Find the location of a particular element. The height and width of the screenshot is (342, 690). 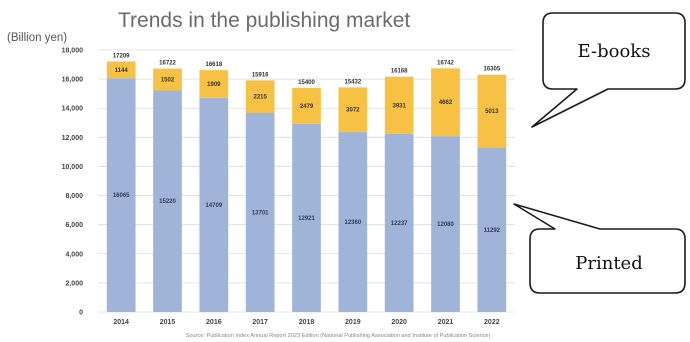

total-label: 15916 is located at coordinates (260, 75).